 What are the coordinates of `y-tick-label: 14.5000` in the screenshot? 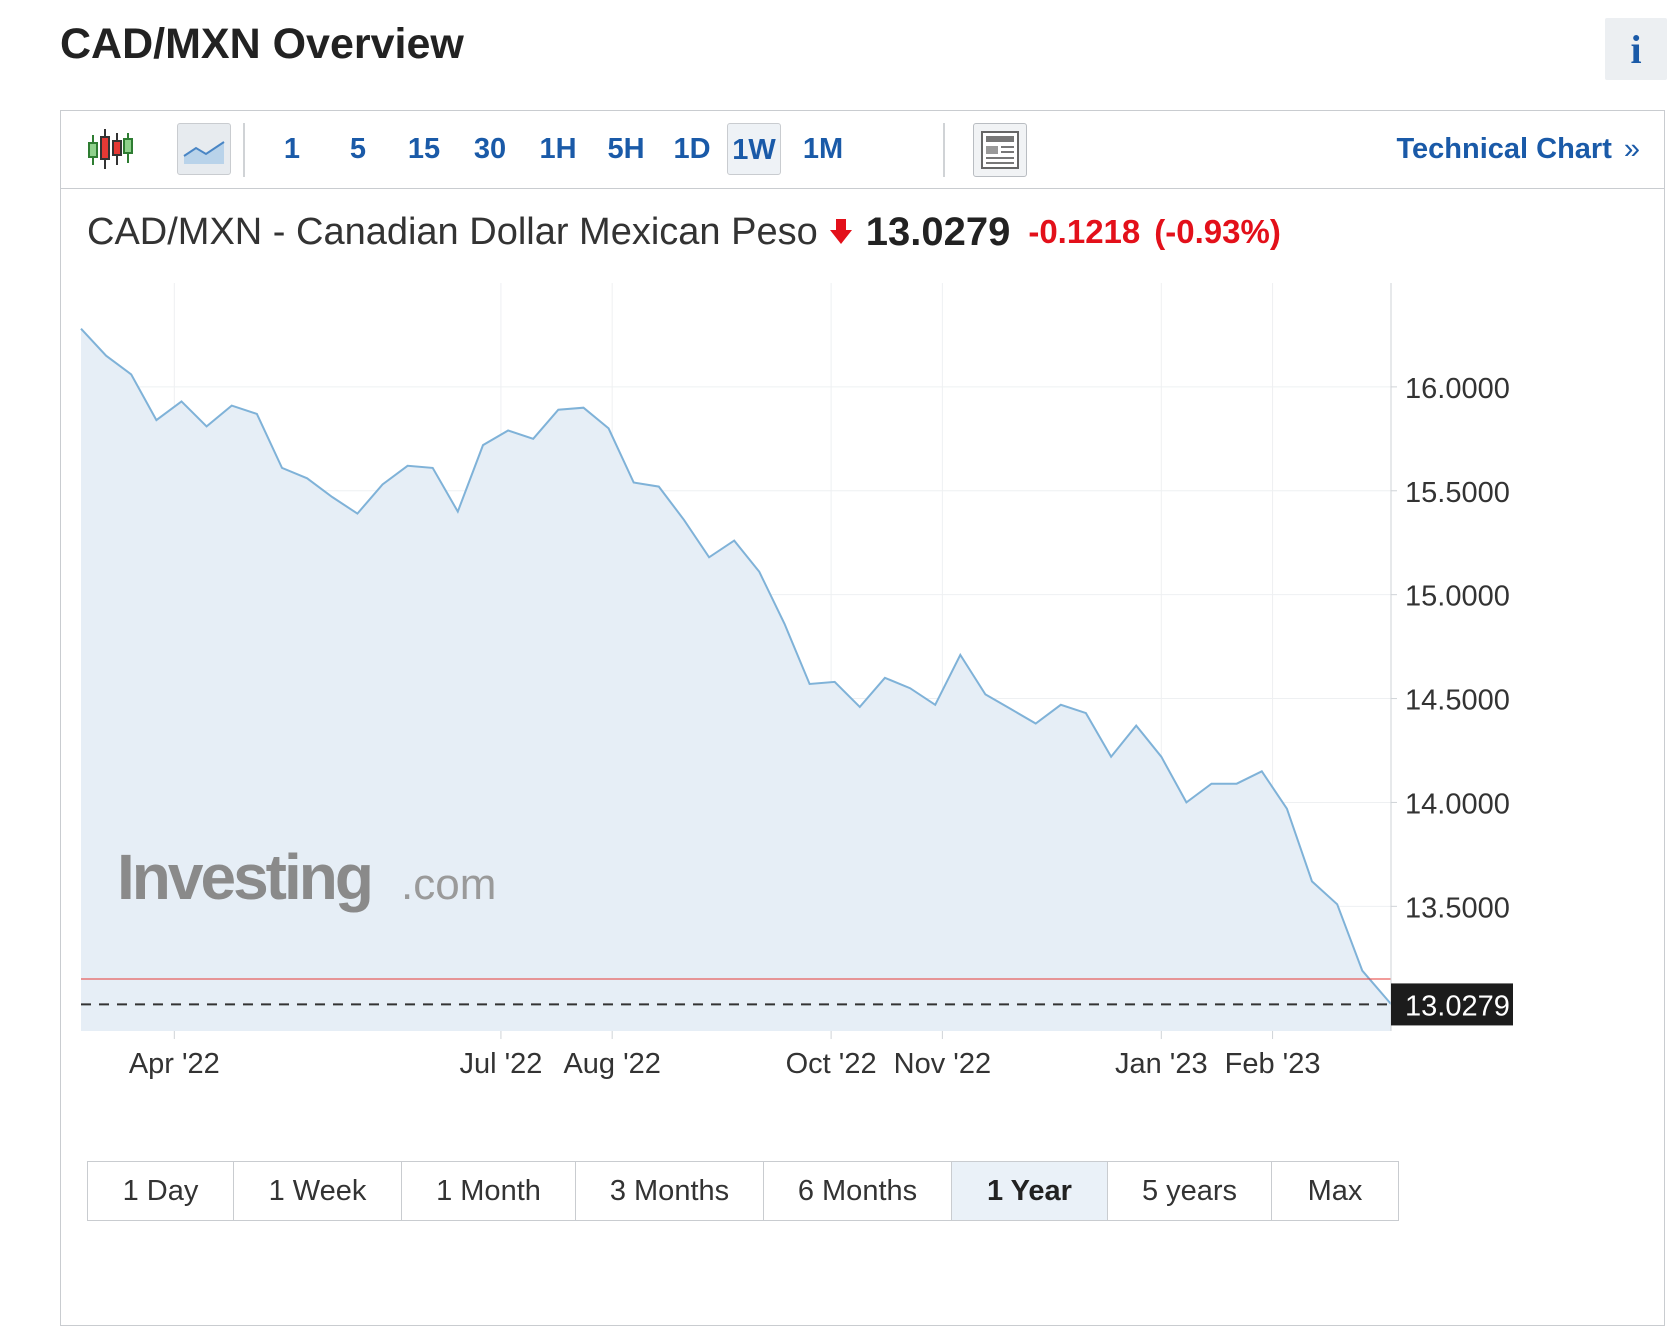 It's located at (1457, 701).